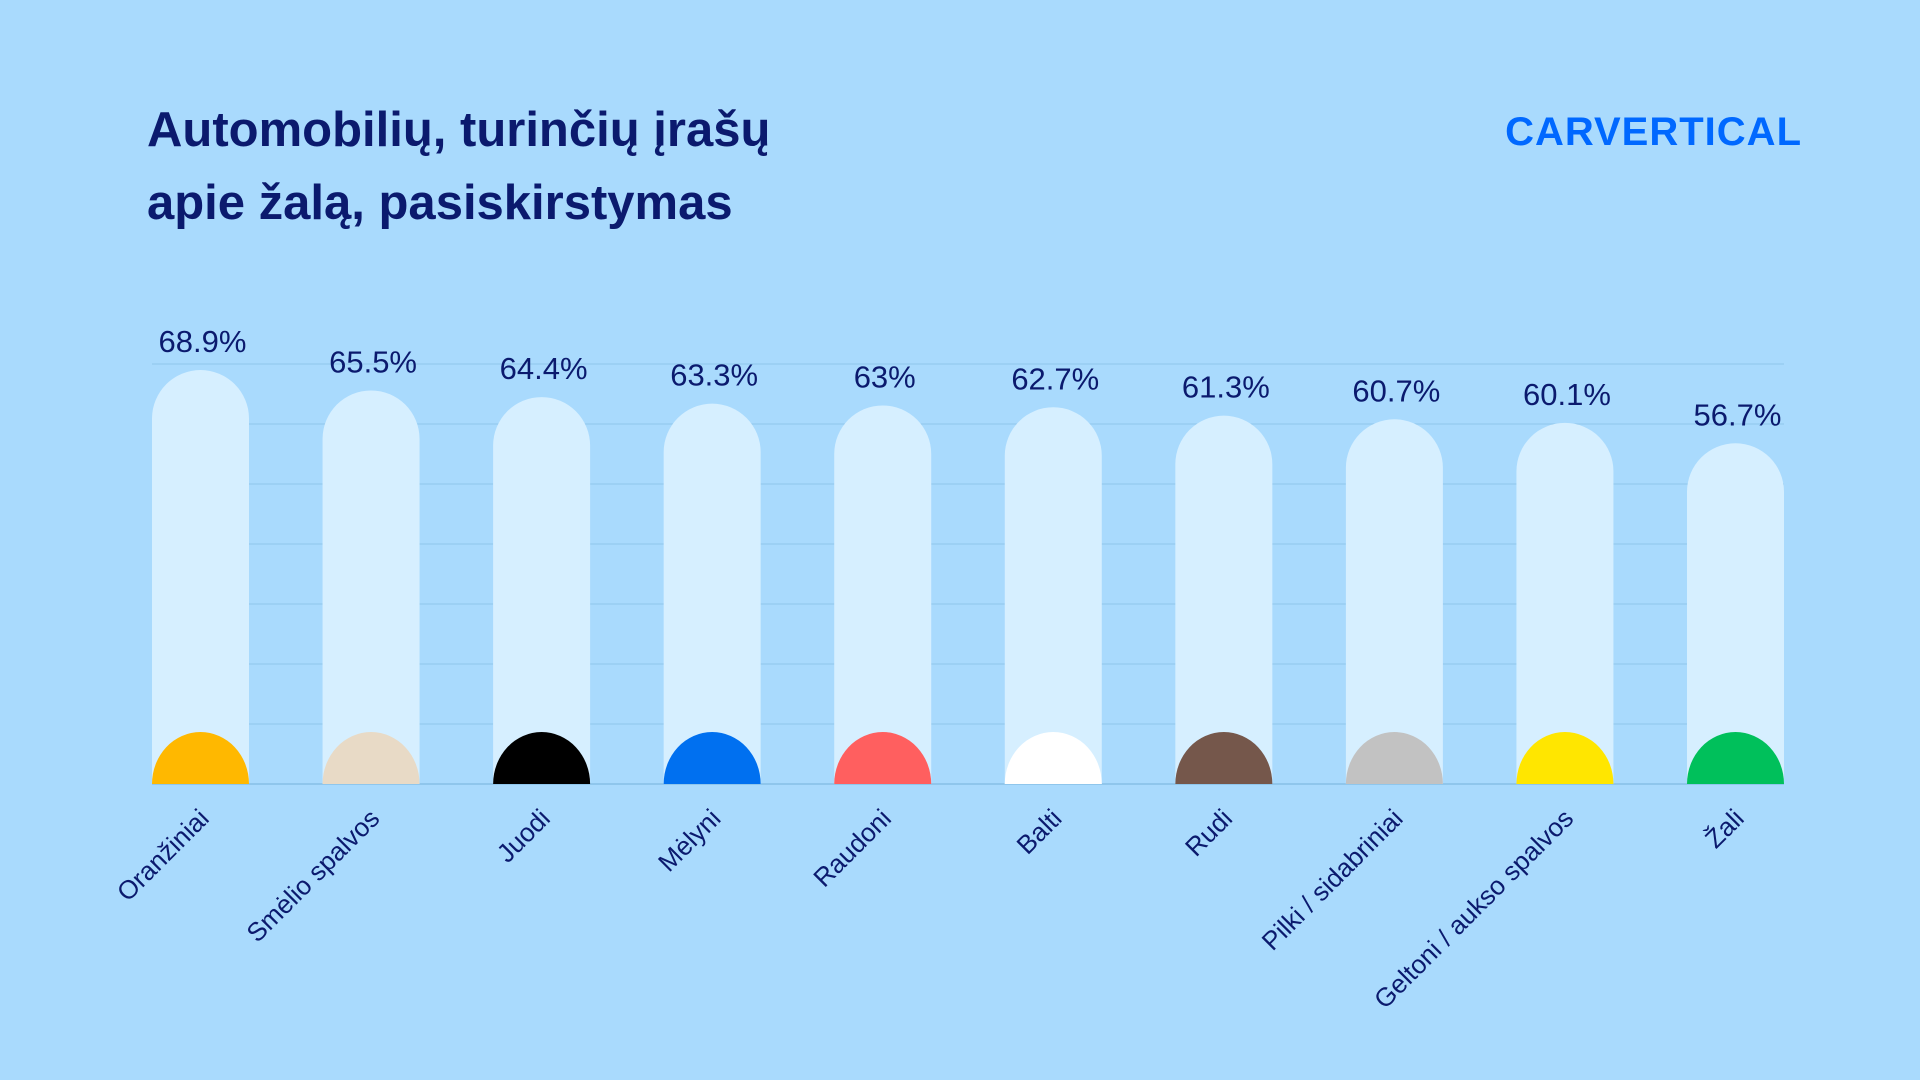 The image size is (1920, 1080). Describe the element at coordinates (1332, 879) in the screenshot. I see `category-label: Pilki / sidabriniai` at that location.